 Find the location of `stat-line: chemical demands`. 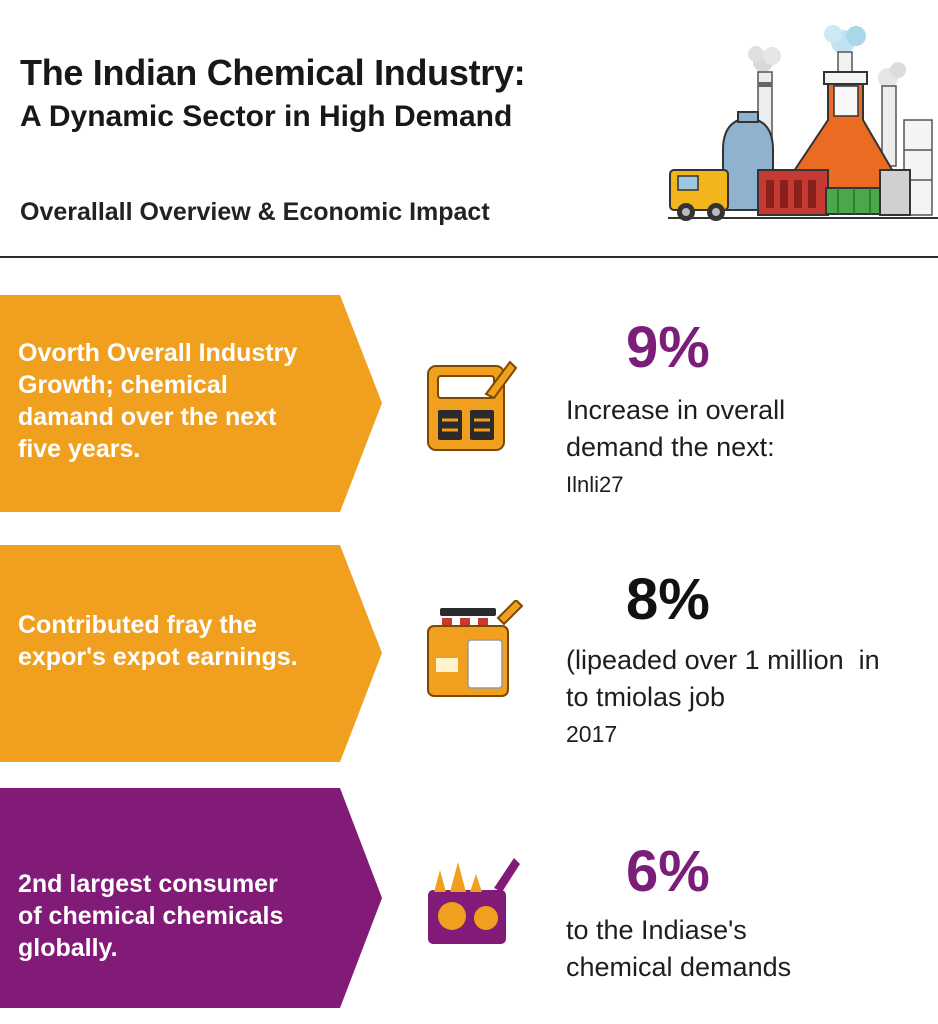

stat-line: chemical demands is located at coordinates (679, 967).